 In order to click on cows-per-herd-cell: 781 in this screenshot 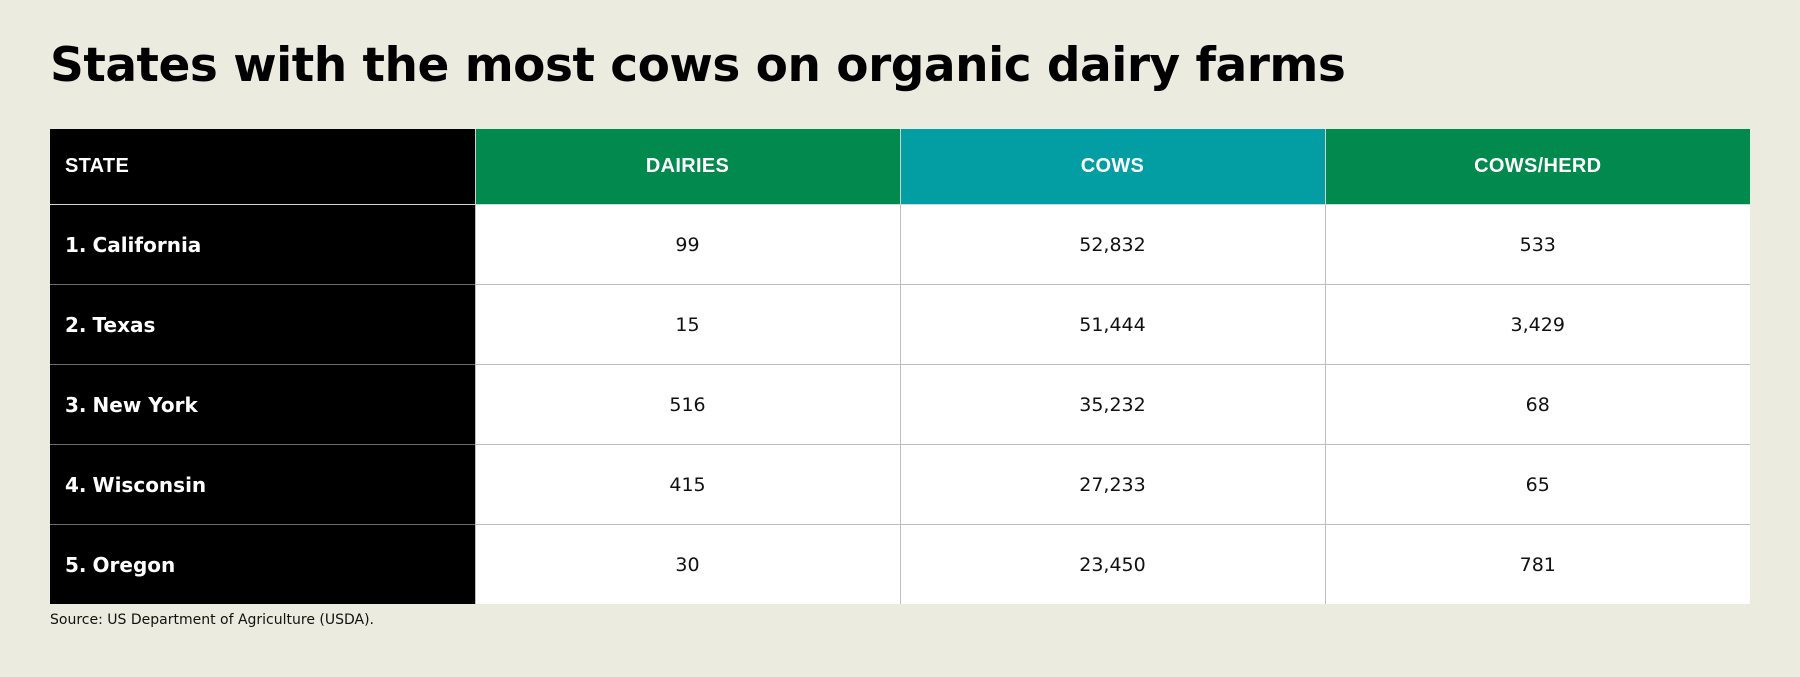, I will do `click(1537, 564)`.